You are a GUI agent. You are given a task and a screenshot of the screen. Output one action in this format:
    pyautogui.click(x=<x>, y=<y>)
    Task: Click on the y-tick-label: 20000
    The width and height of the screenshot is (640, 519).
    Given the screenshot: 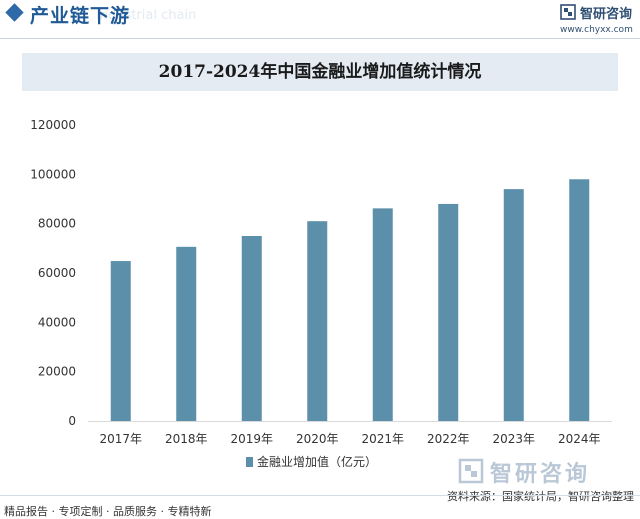 What is the action you would take?
    pyautogui.click(x=57, y=372)
    